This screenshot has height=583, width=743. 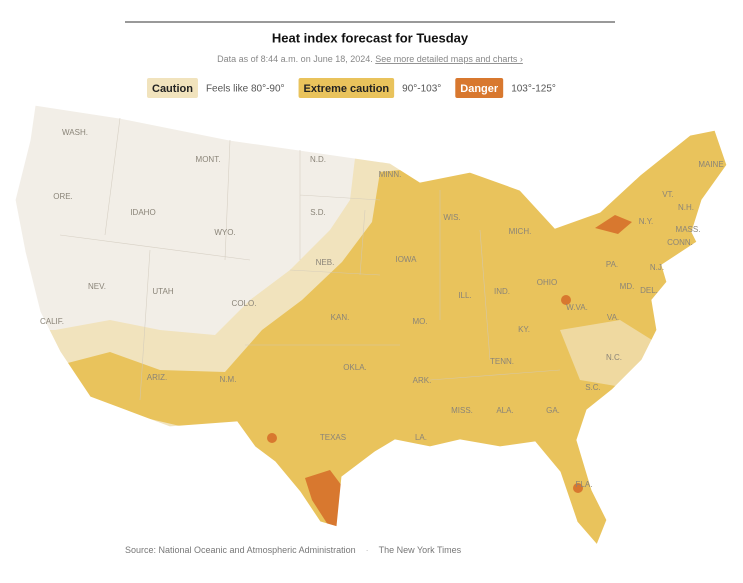 What do you see at coordinates (390, 174) in the screenshot?
I see `state-label: MINN.` at bounding box center [390, 174].